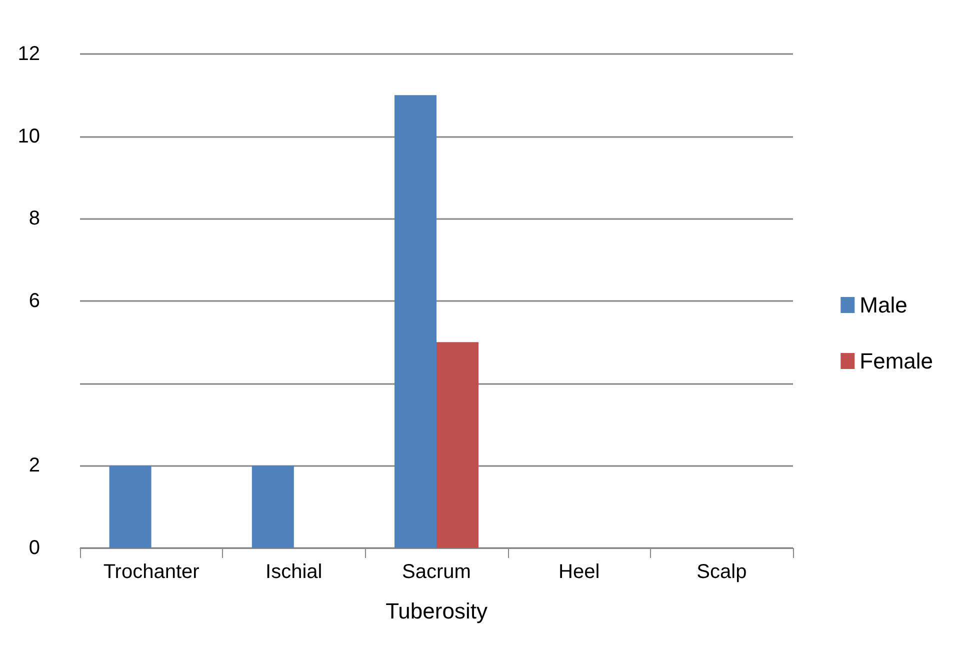 The height and width of the screenshot is (671, 957). I want to click on y-tick-label: 2, so click(34, 465).